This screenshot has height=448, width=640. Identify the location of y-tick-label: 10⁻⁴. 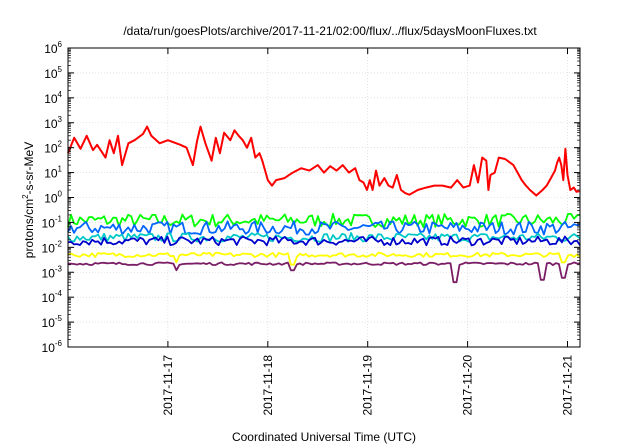
(52, 297).